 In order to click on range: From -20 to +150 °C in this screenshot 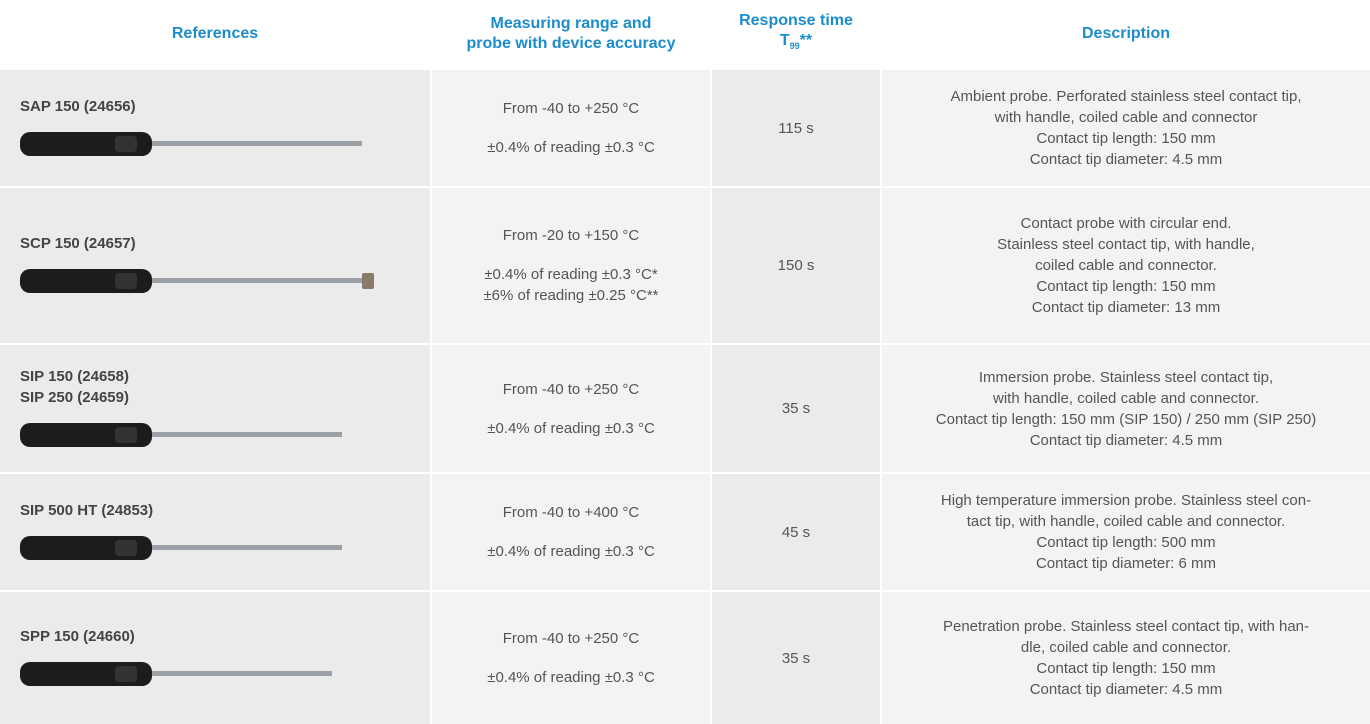, I will do `click(571, 235)`.